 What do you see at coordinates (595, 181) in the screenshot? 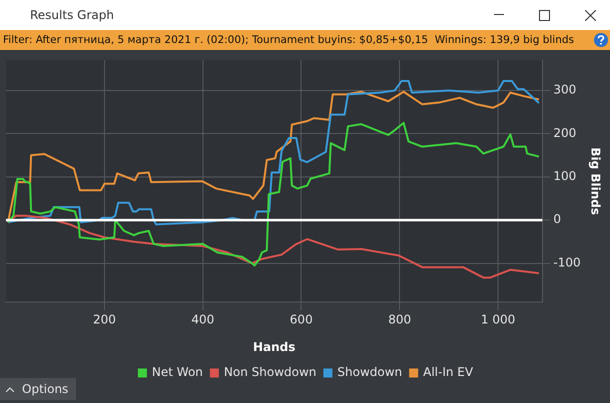
I see `y-axis-title: Big Blinds` at bounding box center [595, 181].